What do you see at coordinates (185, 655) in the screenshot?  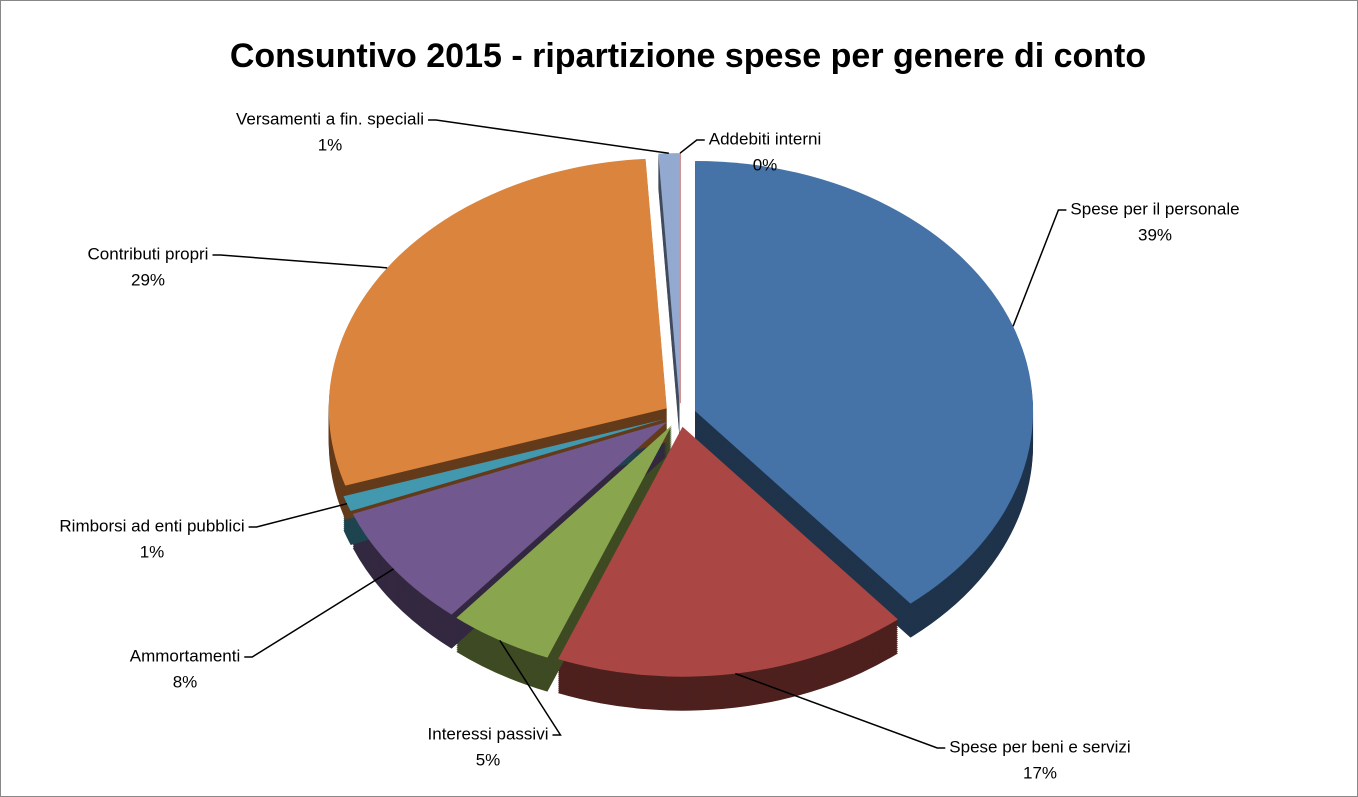 I see `slice-label: Ammortamenti` at bounding box center [185, 655].